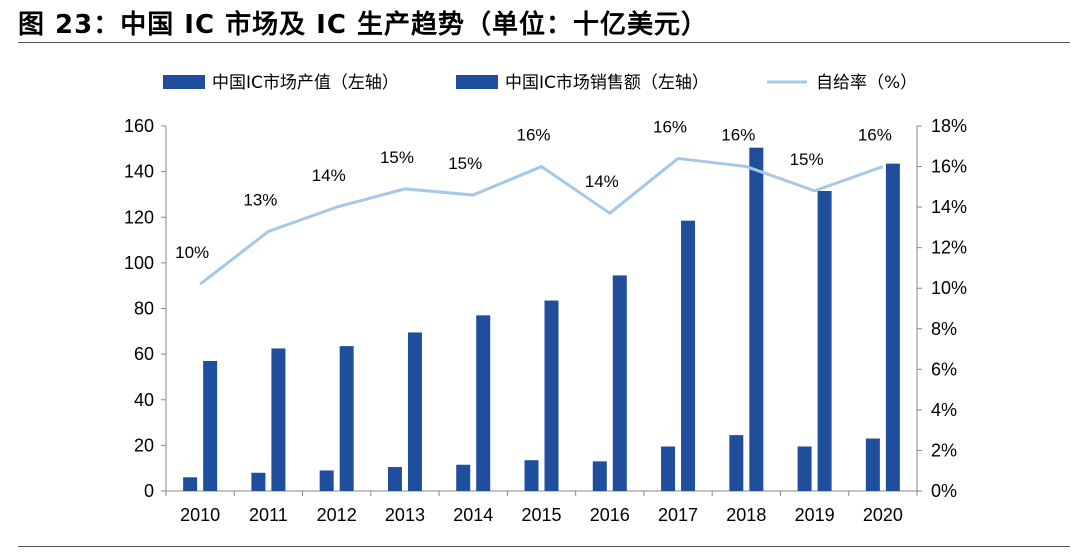 This screenshot has width=1080, height=552. What do you see at coordinates (541, 221) in the screenshot?
I see `self-sufficiency-line` at bounding box center [541, 221].